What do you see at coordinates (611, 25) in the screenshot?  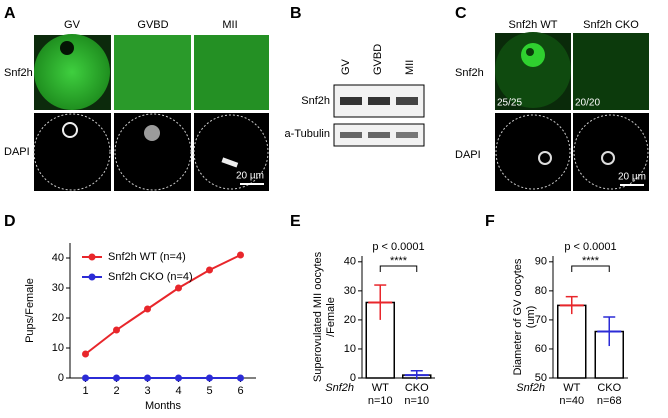 I see `col-label: Snf2h CKO` at bounding box center [611, 25].